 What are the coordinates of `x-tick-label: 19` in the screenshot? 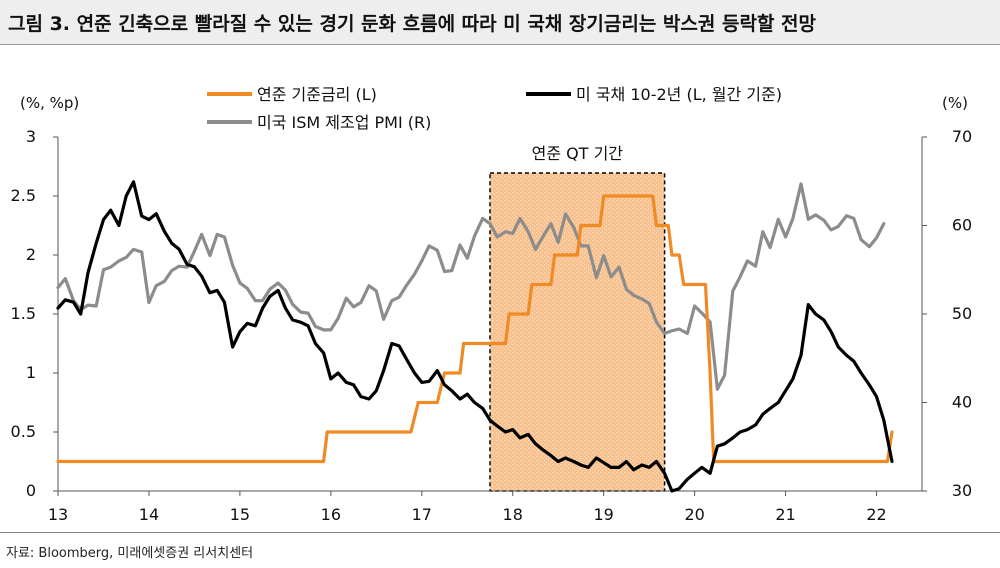 It's located at (604, 514).